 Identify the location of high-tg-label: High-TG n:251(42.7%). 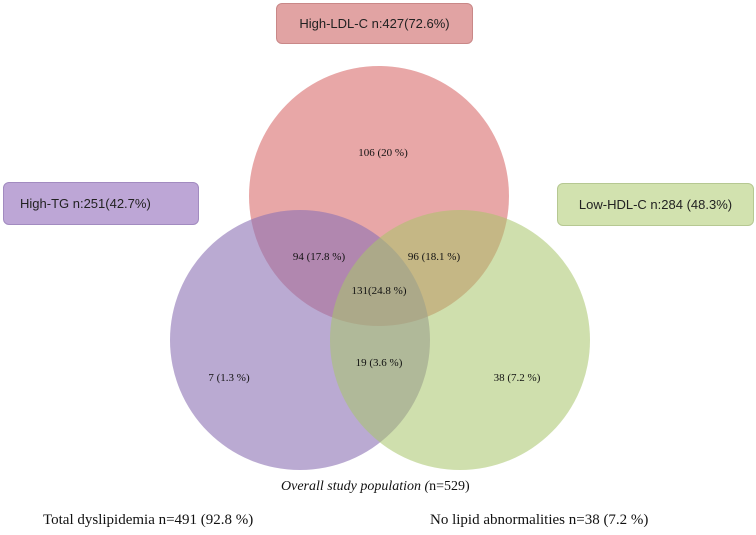
(85, 203).